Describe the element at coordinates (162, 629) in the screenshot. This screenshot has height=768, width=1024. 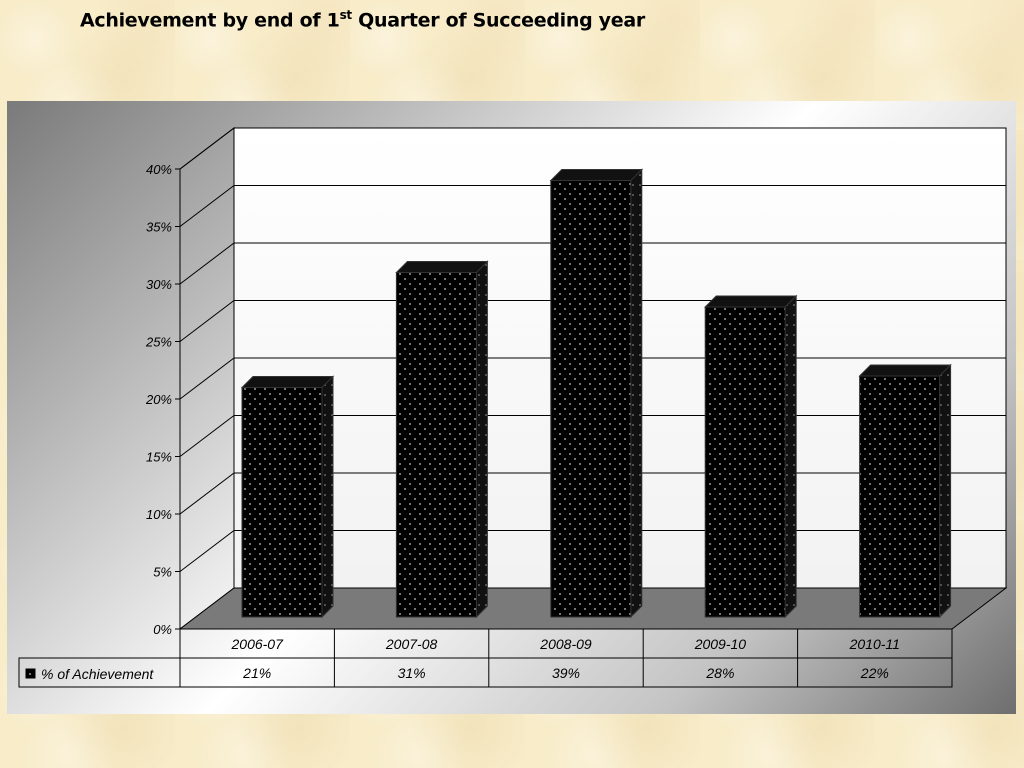
I see `y-tick-label: 0%` at that location.